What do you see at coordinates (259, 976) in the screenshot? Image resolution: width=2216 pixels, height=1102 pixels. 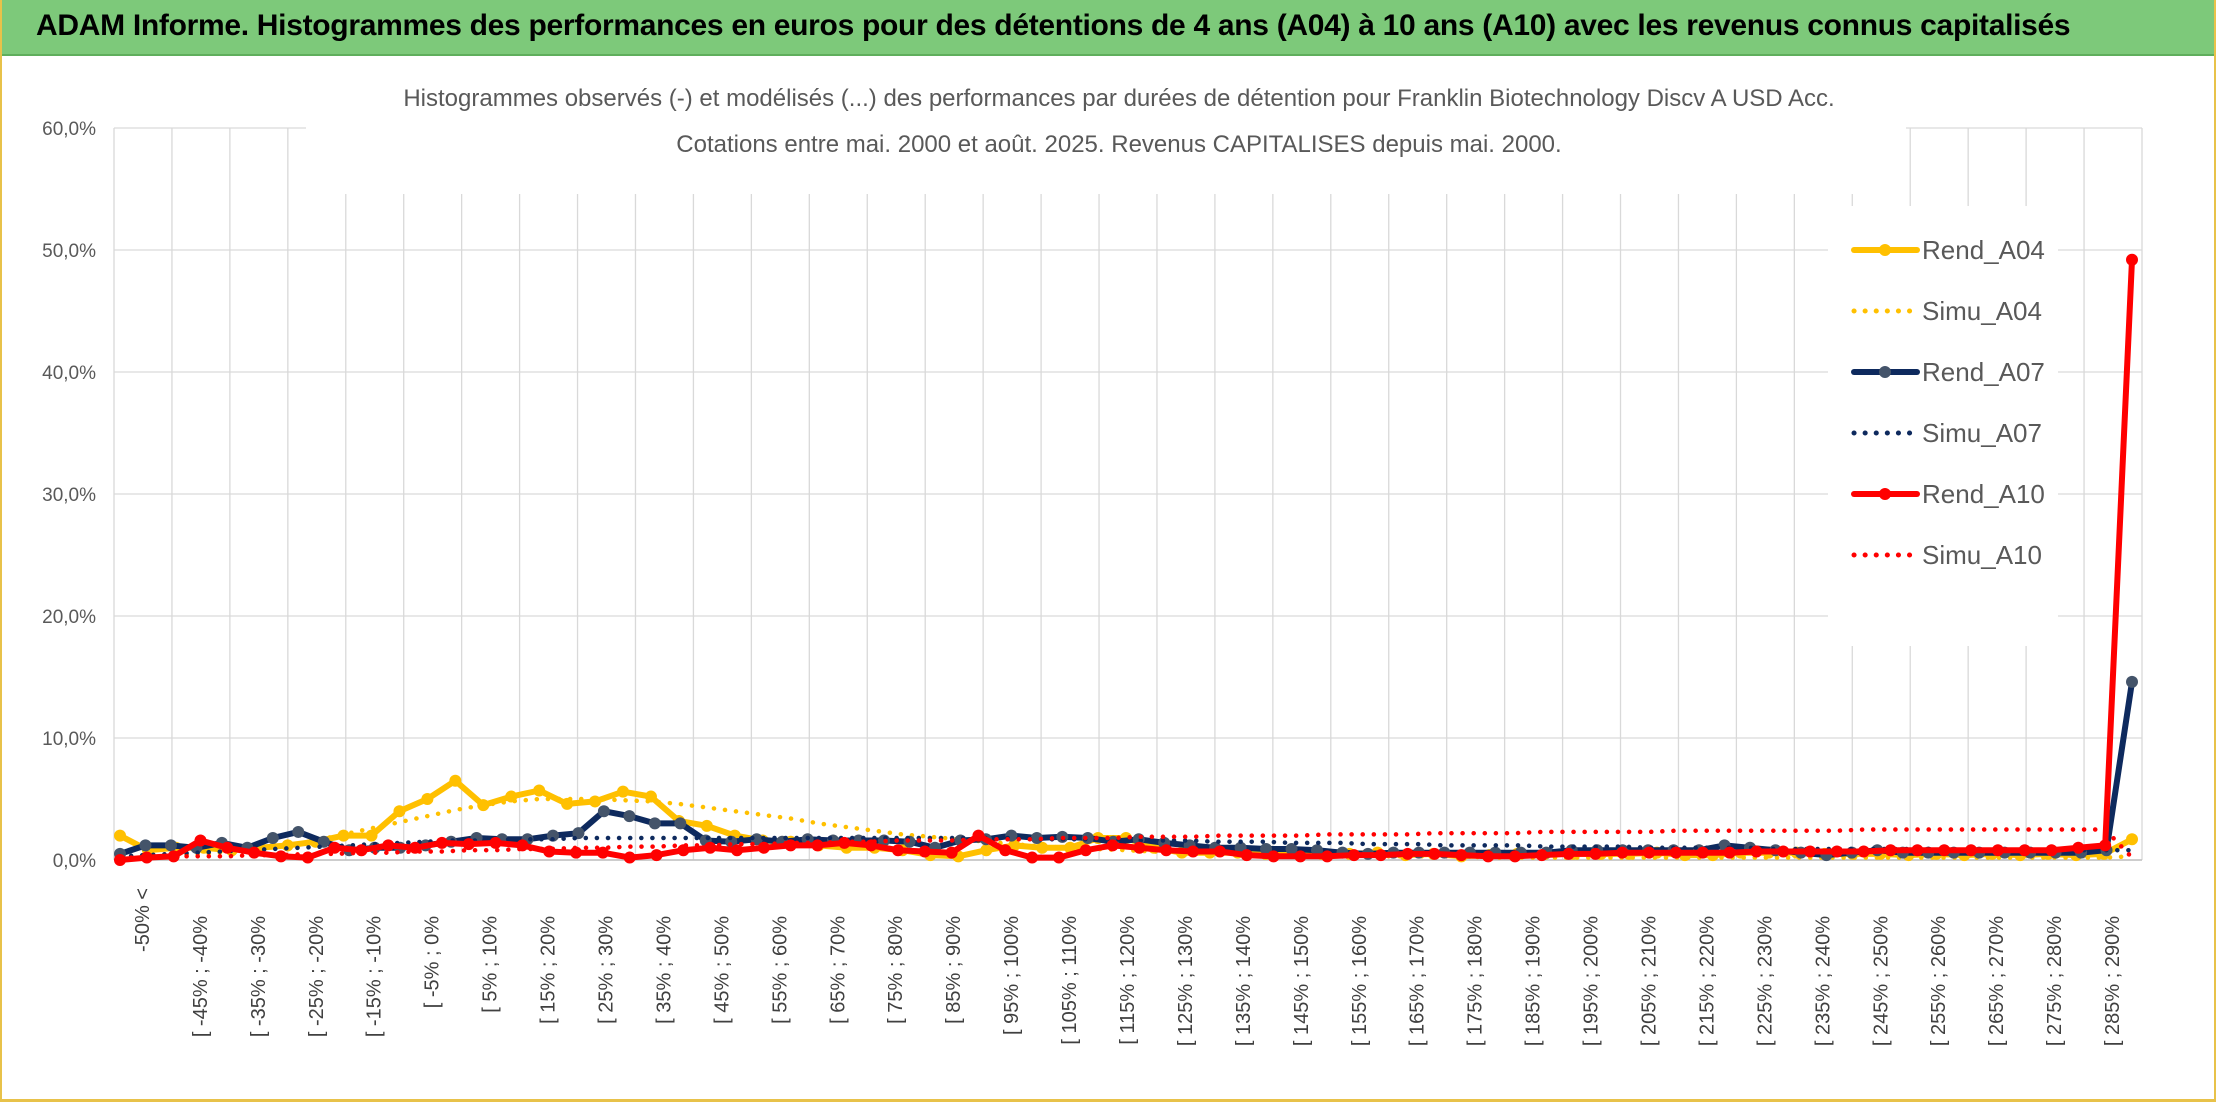 I see `x-tick-label: [ -35% ; -30%` at bounding box center [259, 976].